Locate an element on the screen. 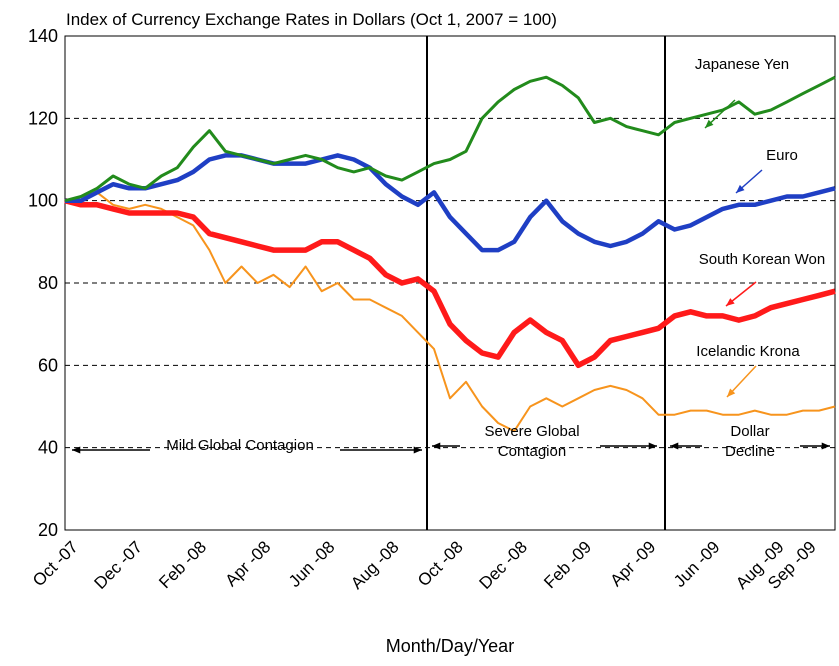 The image size is (839, 666). annotation: Severe Global is located at coordinates (531, 431).